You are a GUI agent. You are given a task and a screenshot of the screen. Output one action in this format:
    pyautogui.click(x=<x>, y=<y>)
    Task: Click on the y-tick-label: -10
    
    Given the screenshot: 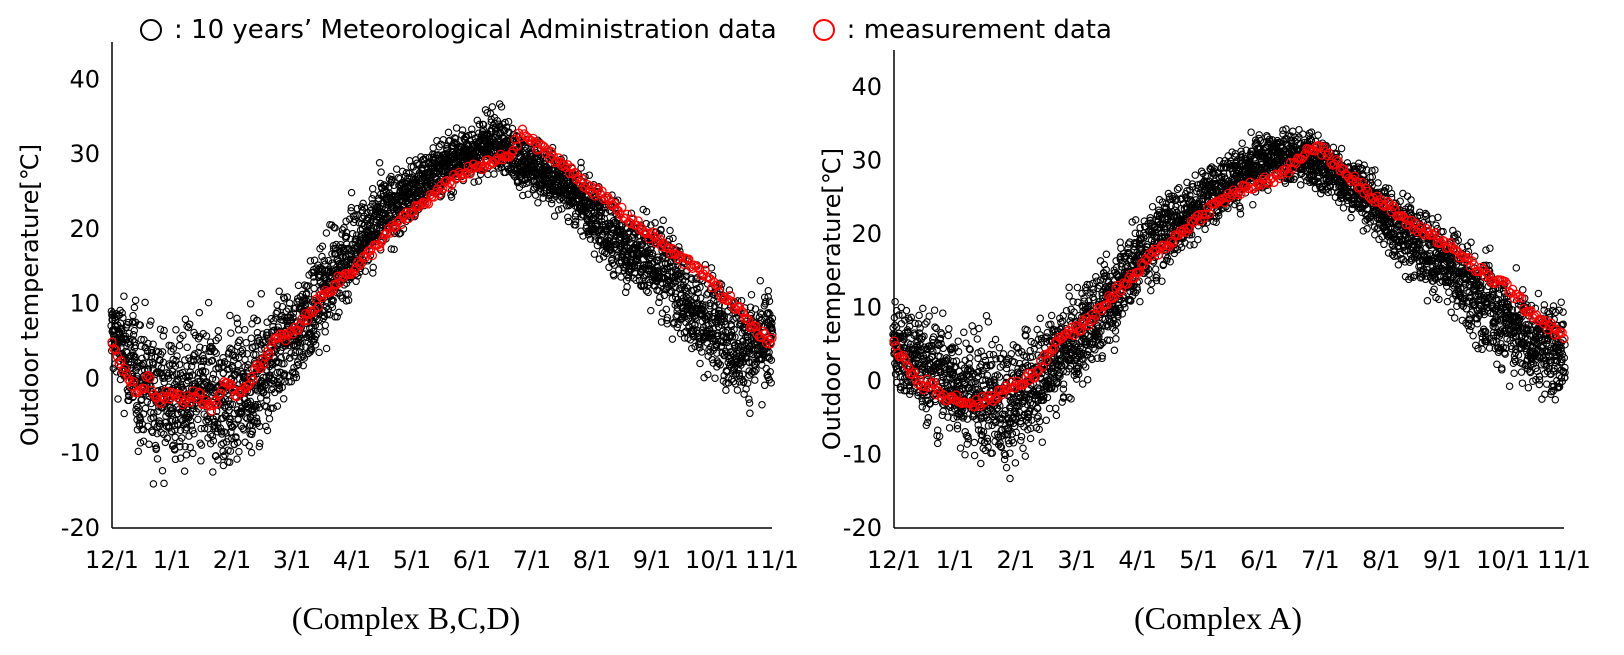 What is the action you would take?
    pyautogui.click(x=80, y=453)
    